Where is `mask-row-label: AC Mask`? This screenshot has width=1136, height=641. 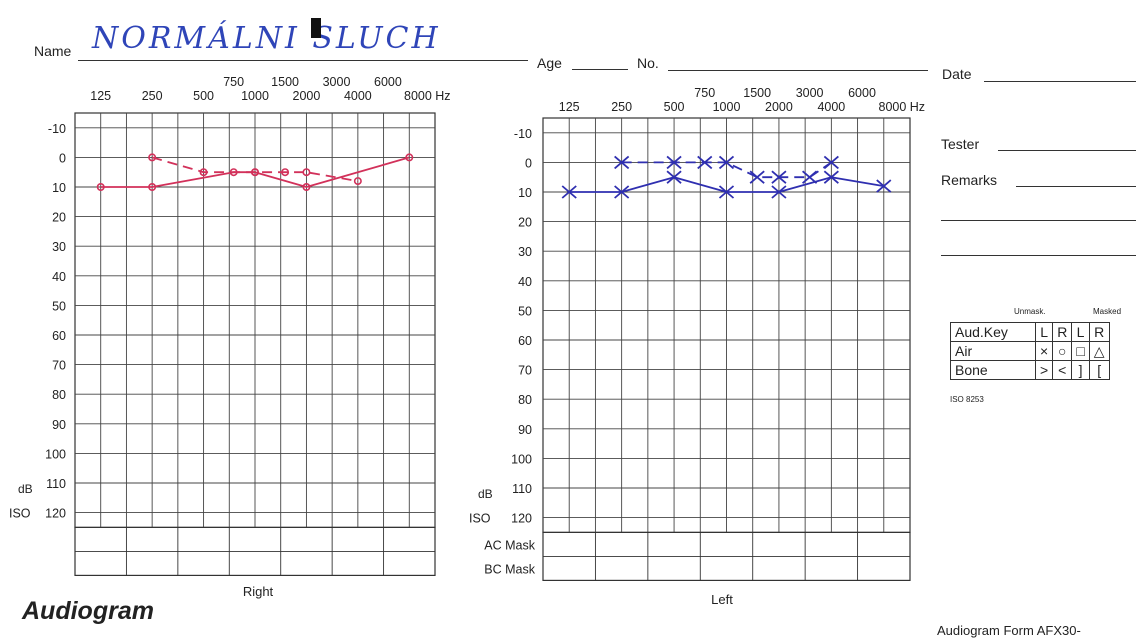 mask-row-label: AC Mask is located at coordinates (509, 545).